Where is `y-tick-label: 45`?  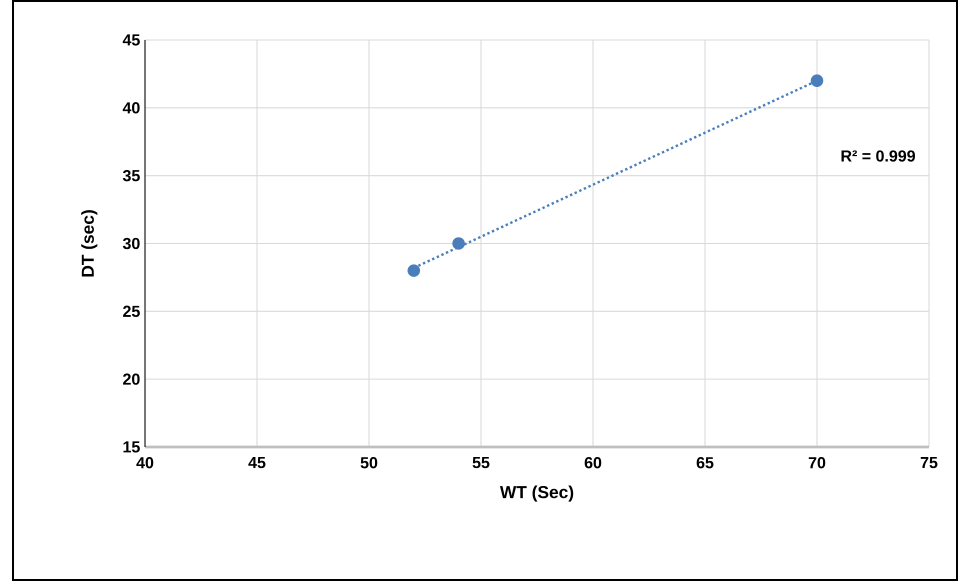 y-tick-label: 45 is located at coordinates (131, 40).